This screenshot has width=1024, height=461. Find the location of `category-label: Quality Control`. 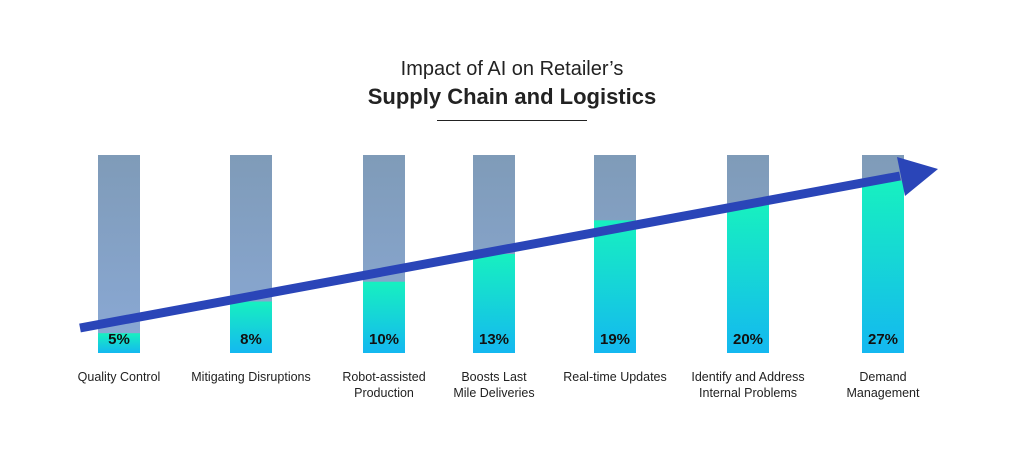

category-label: Quality Control is located at coordinates (119, 377).